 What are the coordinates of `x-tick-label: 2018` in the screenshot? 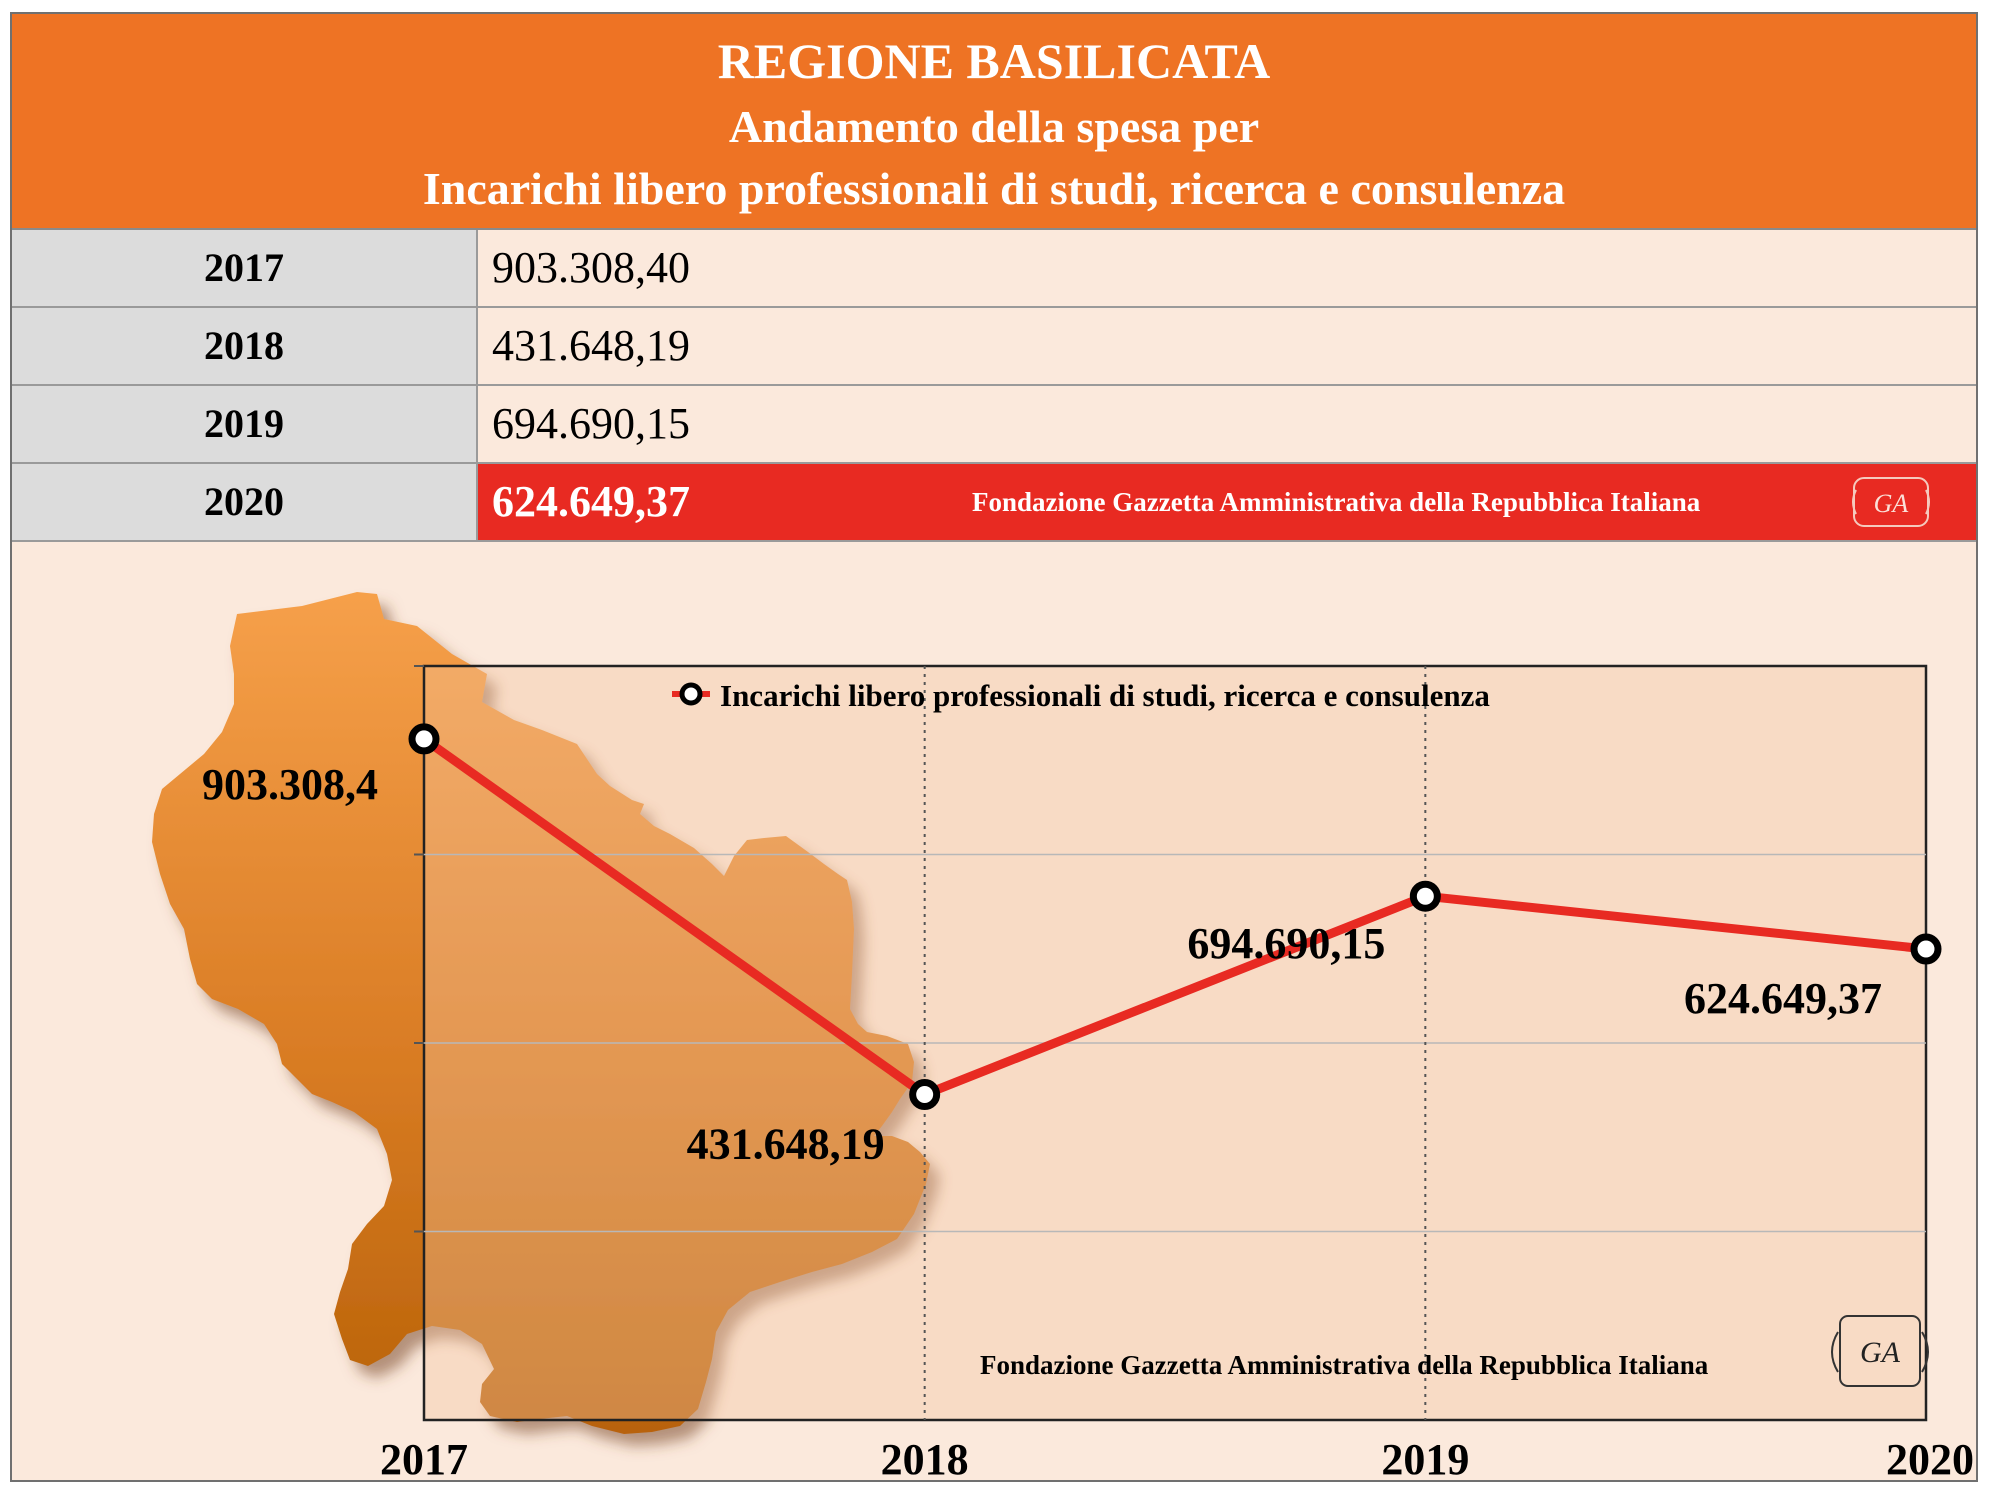 It's located at (925, 1457).